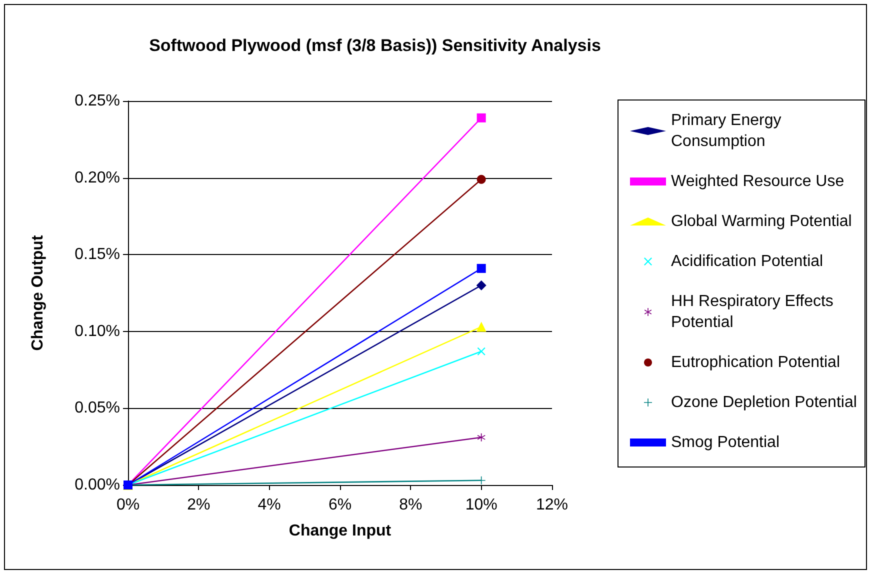  I want to click on legend-label: Smog Potential, so click(725, 442).